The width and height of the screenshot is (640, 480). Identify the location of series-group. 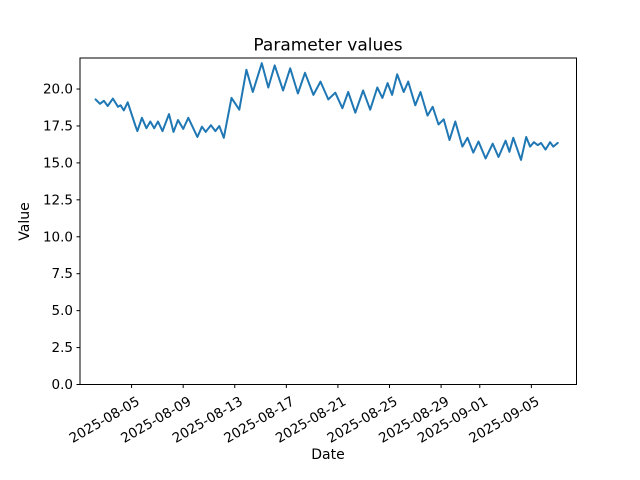
(326, 111).